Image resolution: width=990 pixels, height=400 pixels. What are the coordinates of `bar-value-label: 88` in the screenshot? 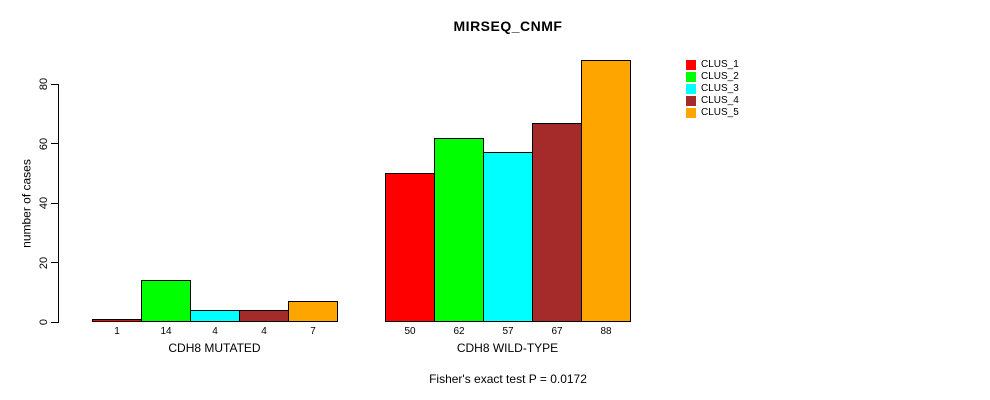 It's located at (606, 331).